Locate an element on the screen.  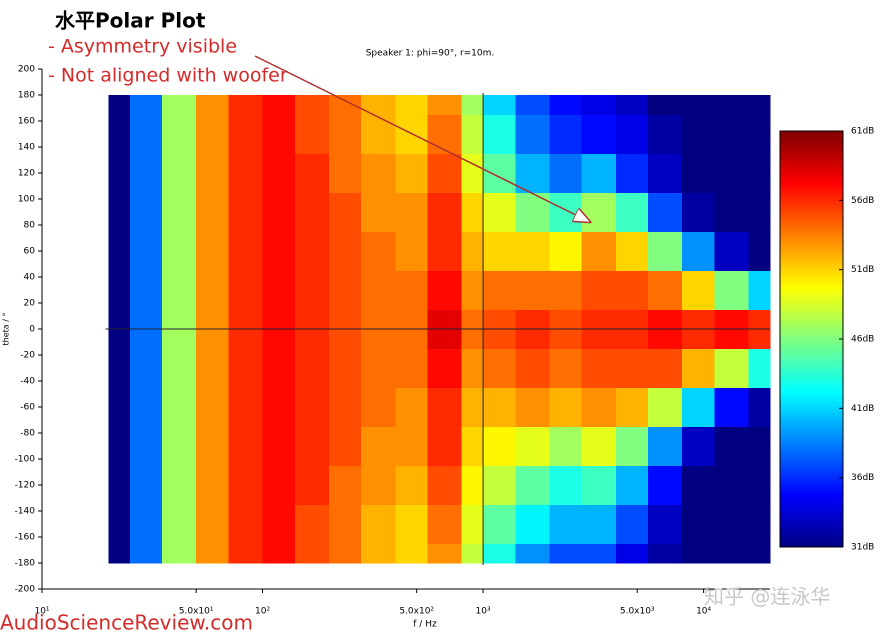
watermark: 知乎 @连泳华 is located at coordinates (767, 597).